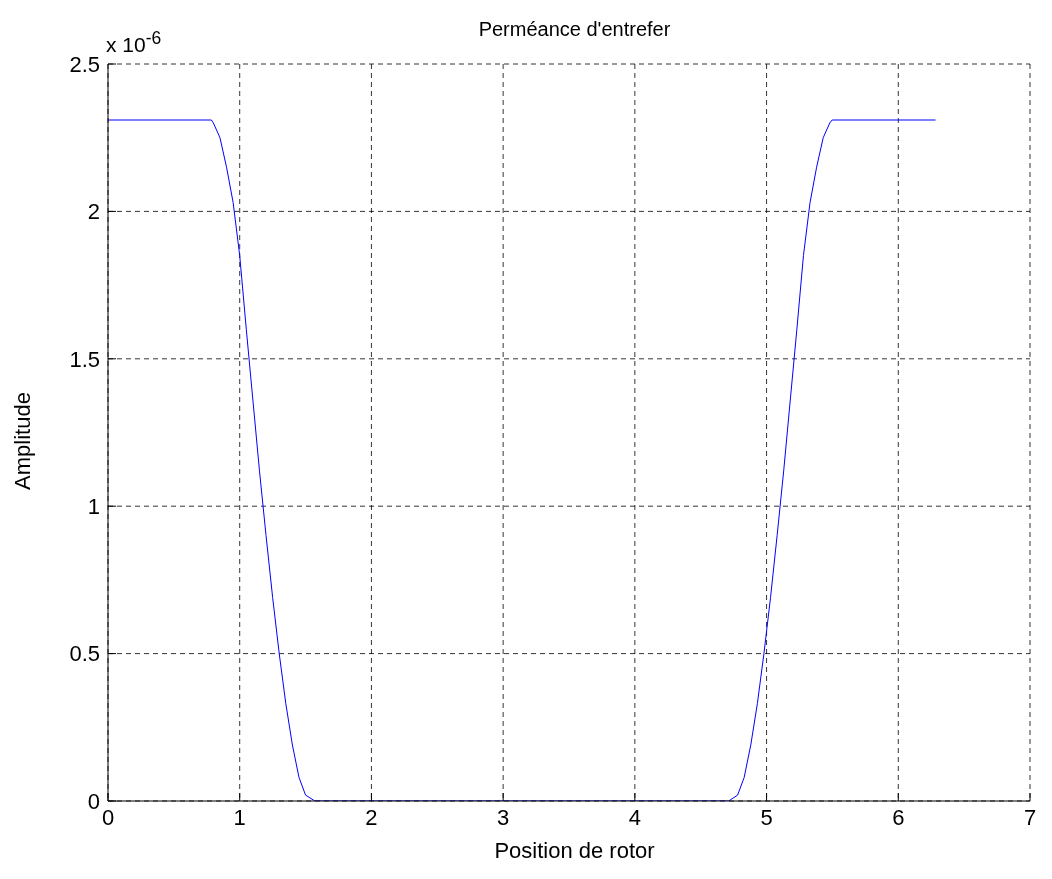 The image size is (1052, 879). Describe the element at coordinates (84, 64) in the screenshot. I see `y-tick-label: 2.5` at that location.